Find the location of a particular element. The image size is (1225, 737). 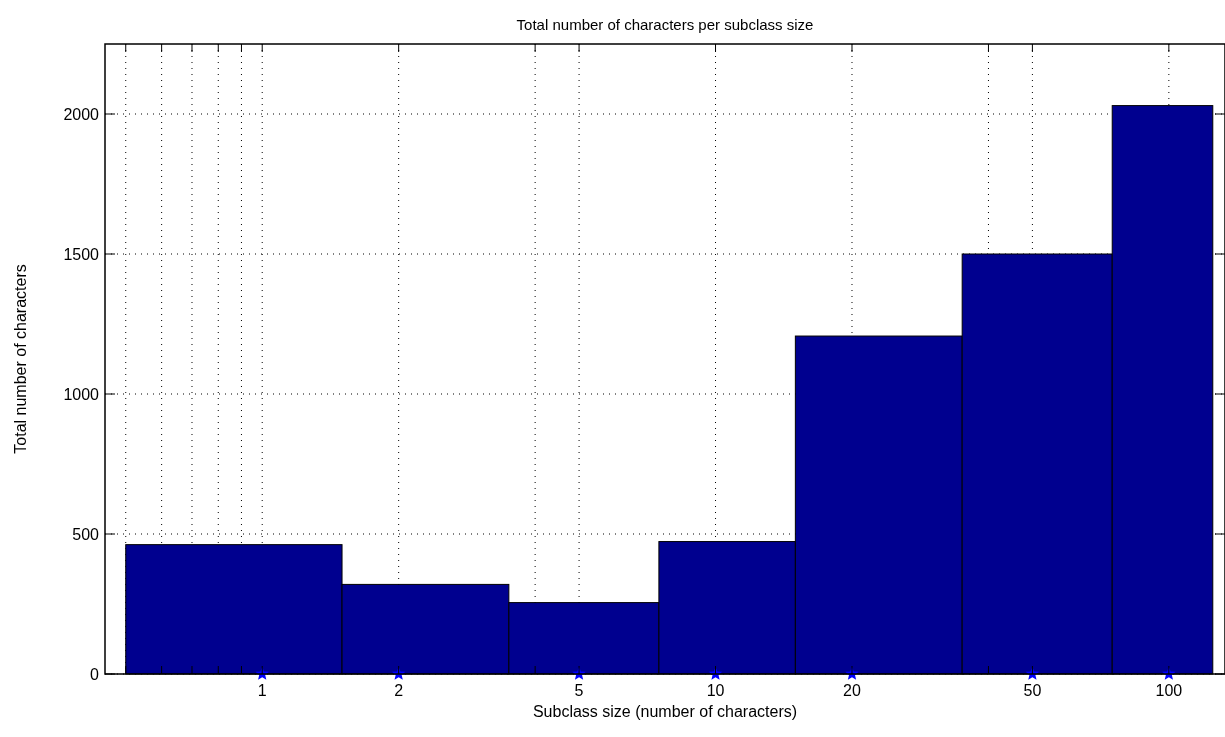

x-tick-label: 2 is located at coordinates (399, 690).